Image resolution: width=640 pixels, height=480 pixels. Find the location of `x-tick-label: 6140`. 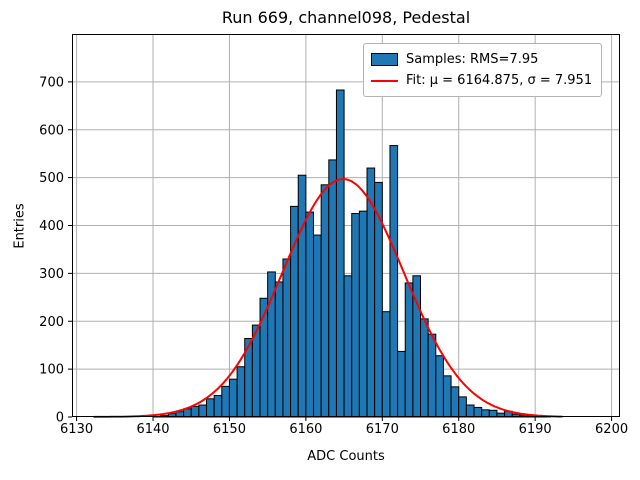

x-tick-label: 6140 is located at coordinates (152, 429).